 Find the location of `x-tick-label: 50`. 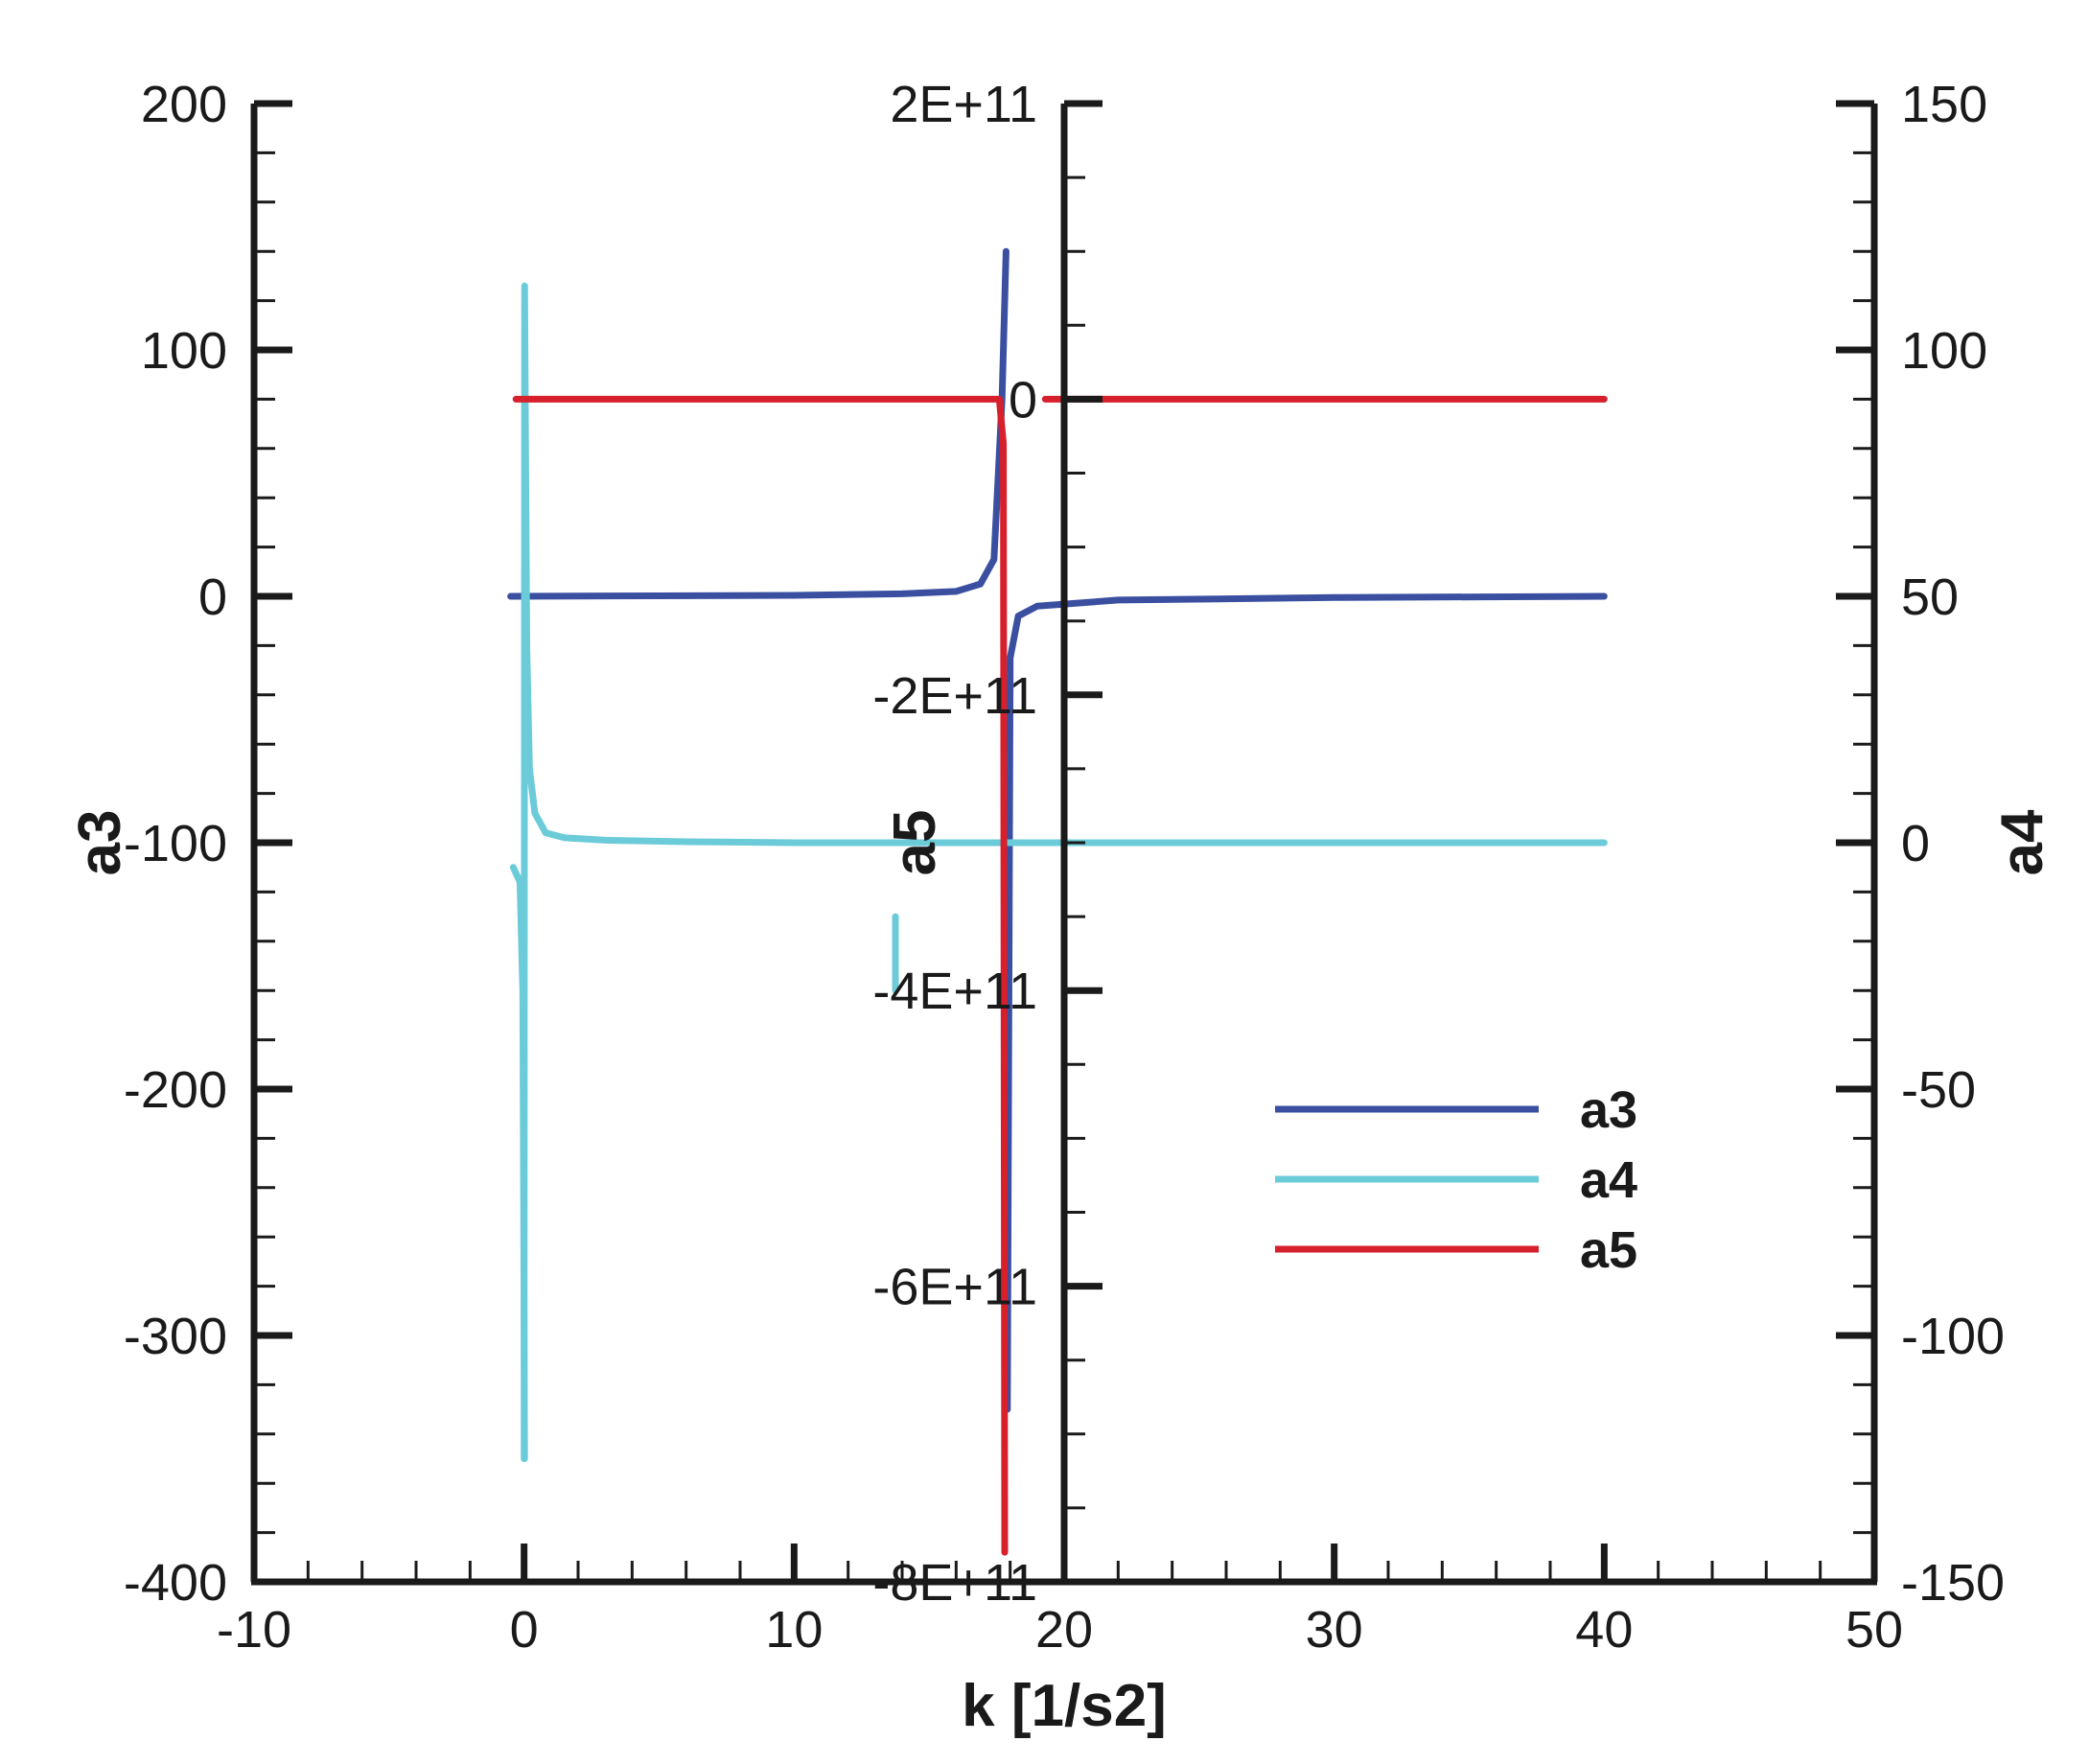

x-tick-label: 50 is located at coordinates (1874, 1630).